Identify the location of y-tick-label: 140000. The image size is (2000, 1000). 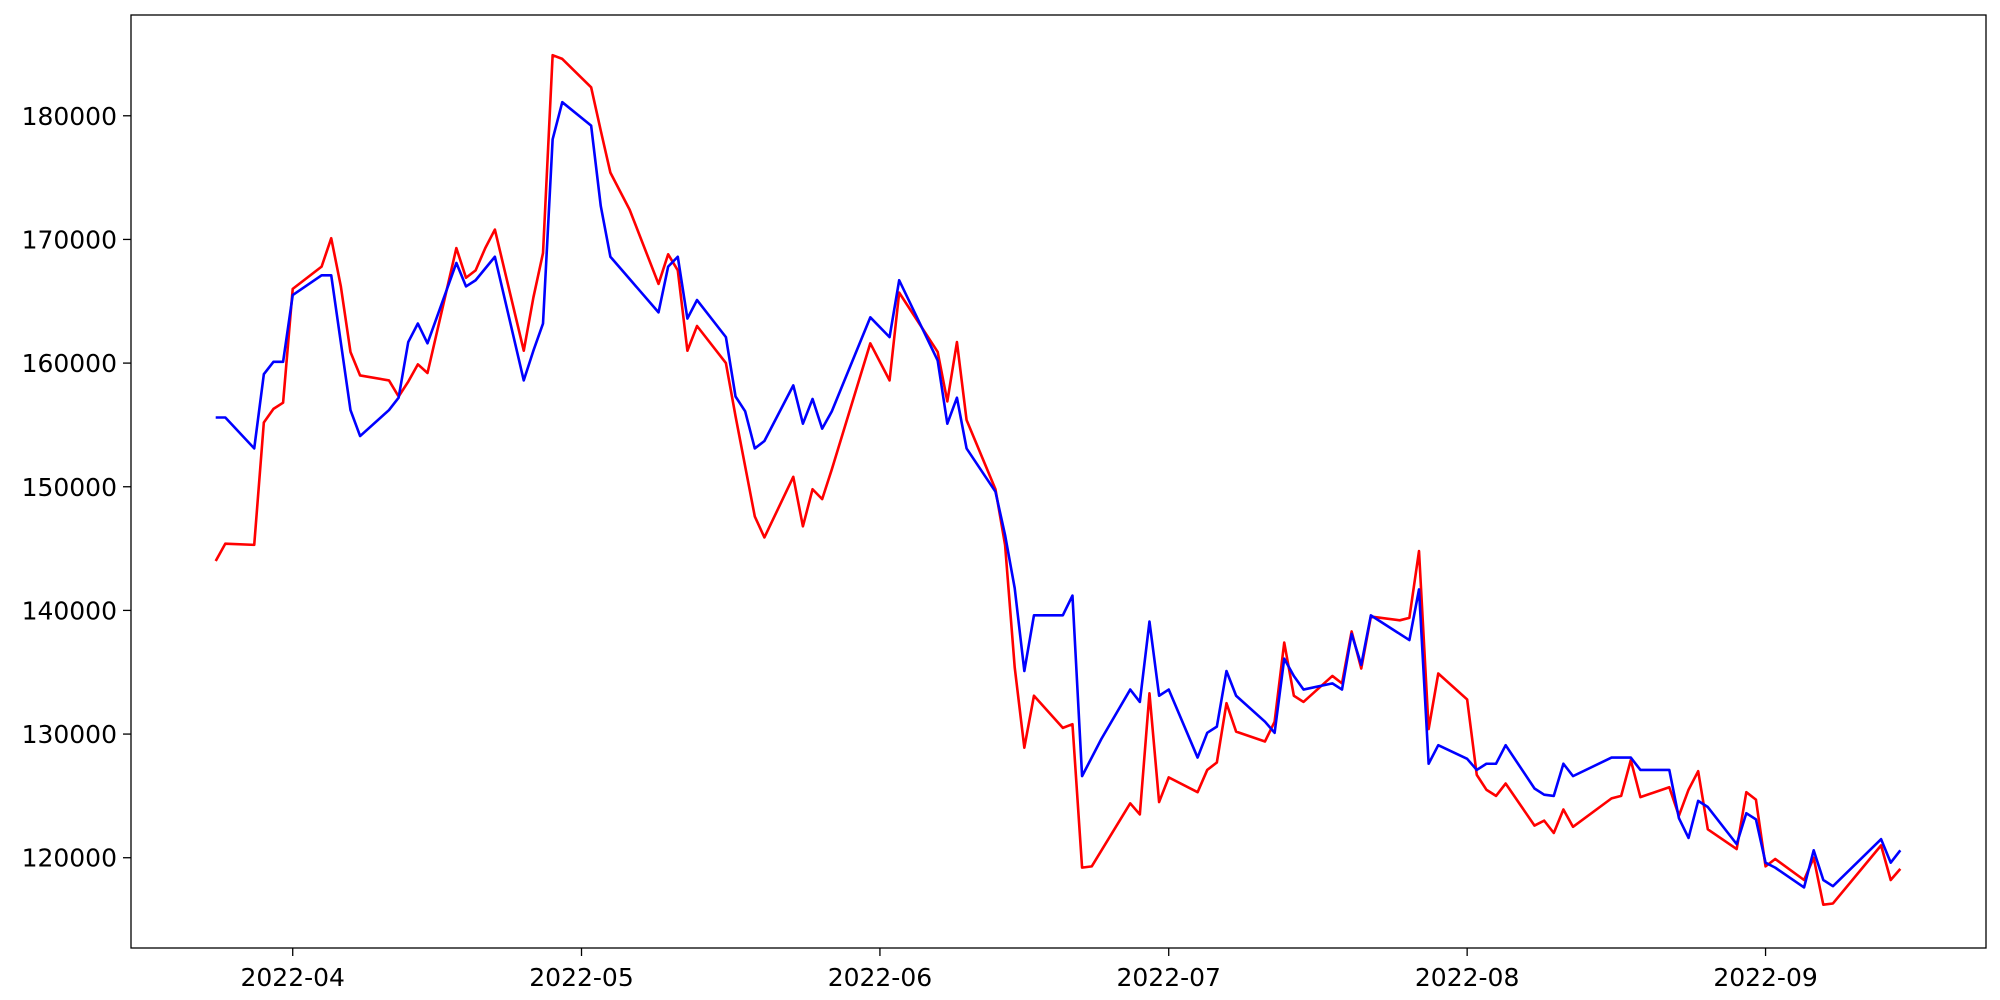
(69, 610).